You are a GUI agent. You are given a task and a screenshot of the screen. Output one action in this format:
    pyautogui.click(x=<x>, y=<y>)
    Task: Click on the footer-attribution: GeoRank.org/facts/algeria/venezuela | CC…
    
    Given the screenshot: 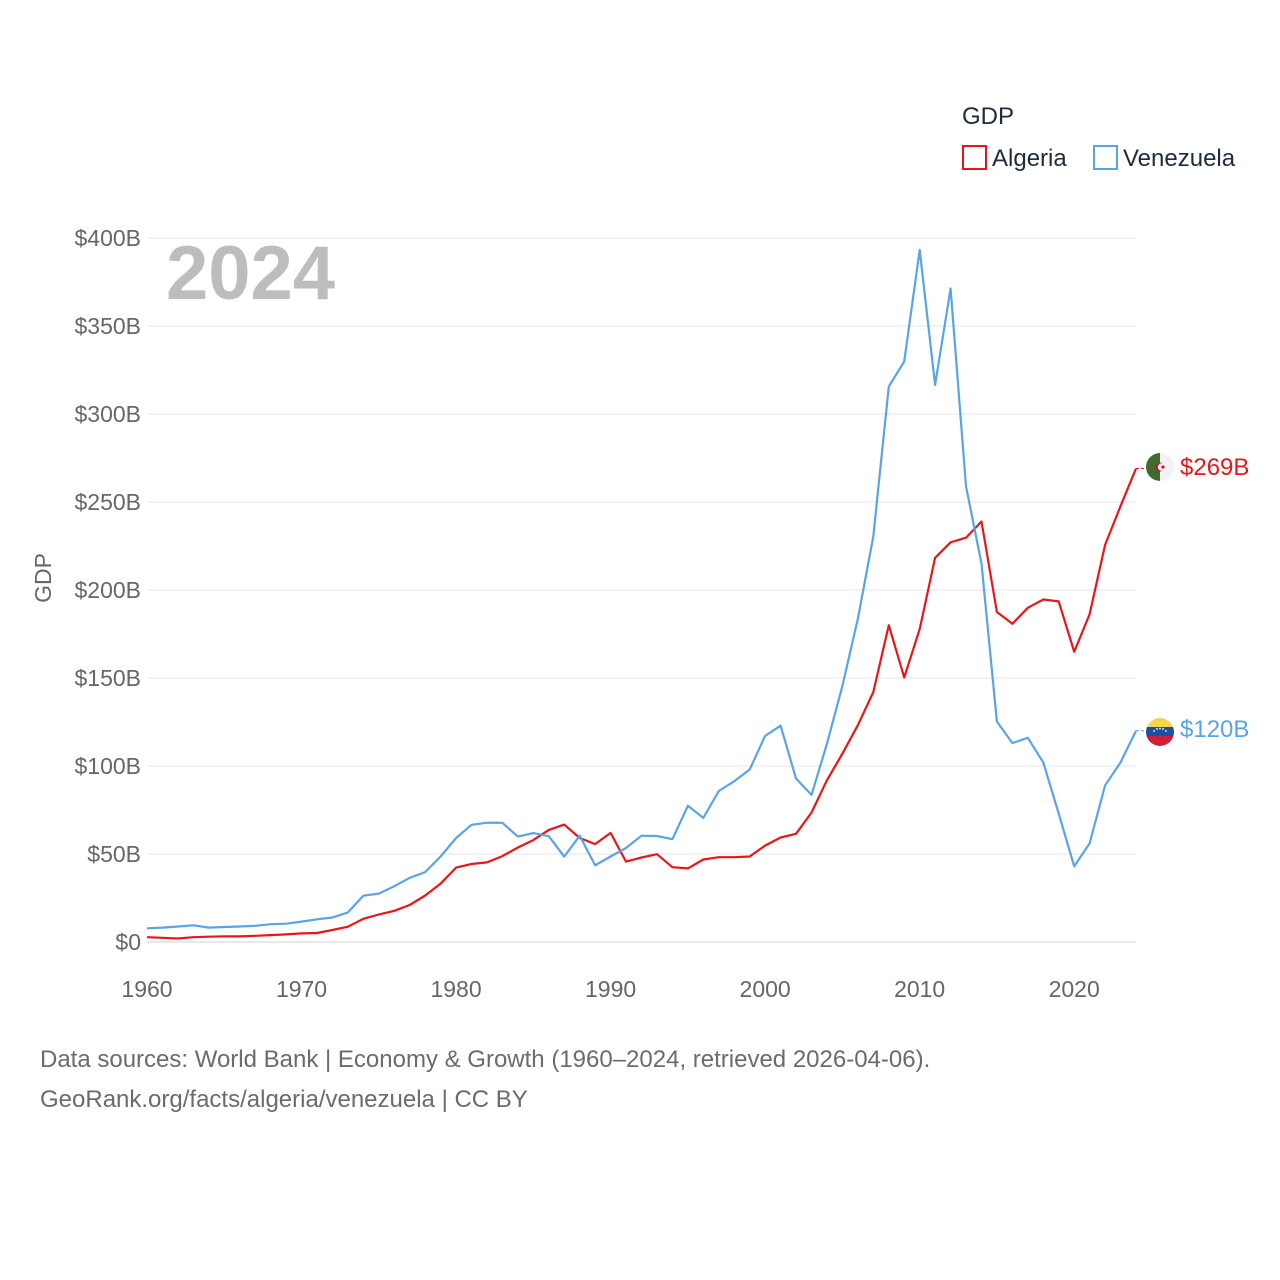 What is the action you would take?
    pyautogui.click(x=284, y=1099)
    